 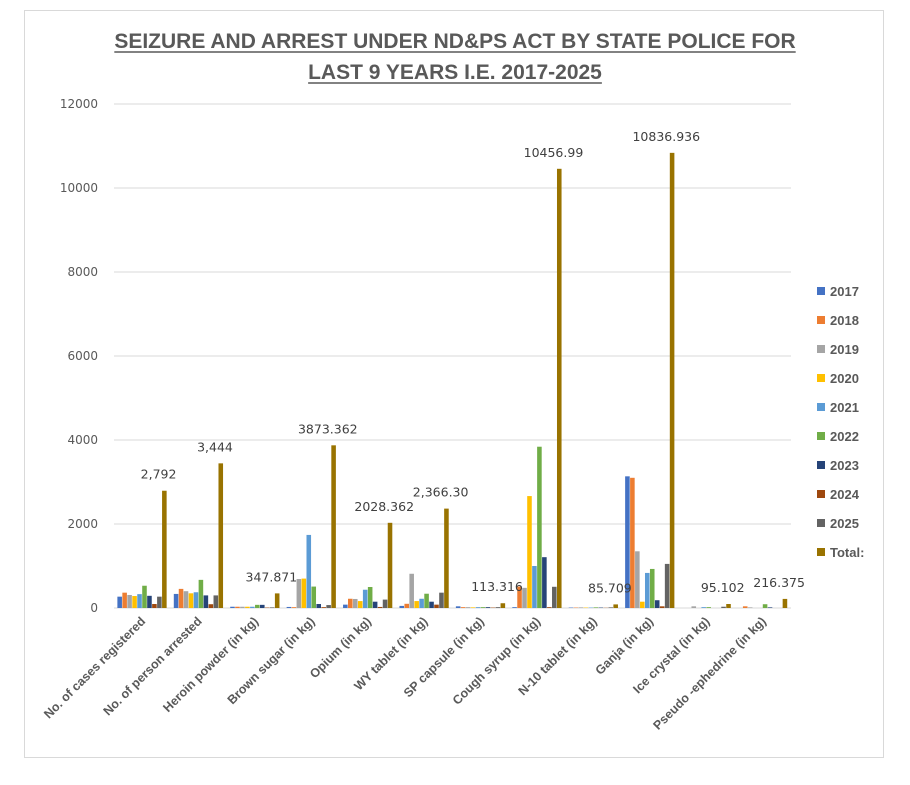 What do you see at coordinates (82, 524) in the screenshot?
I see `y-tick-label: 2000` at bounding box center [82, 524].